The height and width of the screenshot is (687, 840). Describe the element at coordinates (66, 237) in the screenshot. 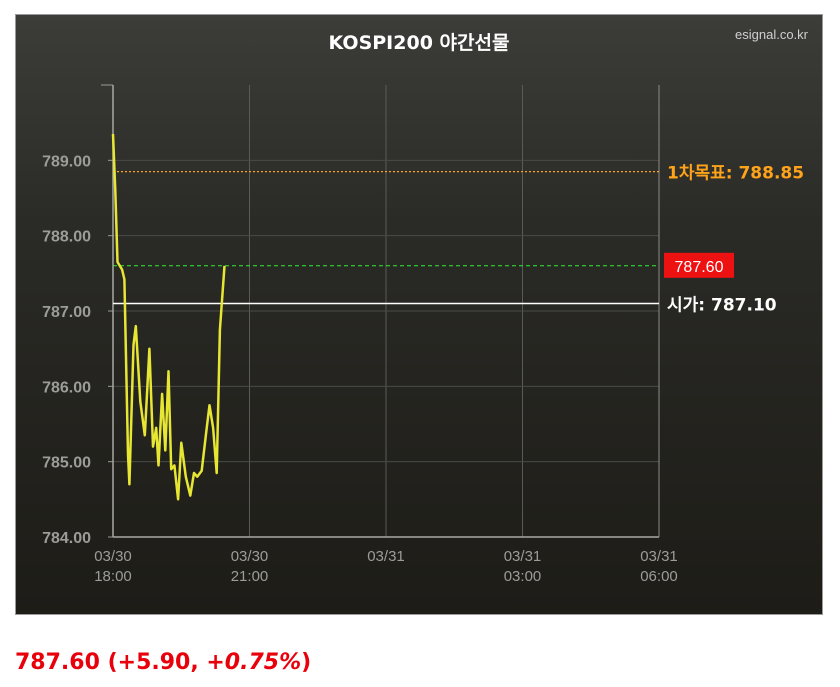

I see `y-tick-label: 788.00` at that location.